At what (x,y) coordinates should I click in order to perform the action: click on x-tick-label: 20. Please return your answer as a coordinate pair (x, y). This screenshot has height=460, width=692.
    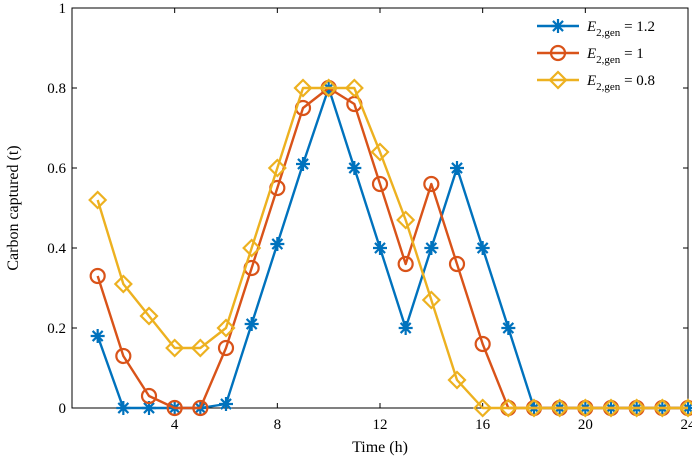
    Looking at the image, I should click on (585, 425).